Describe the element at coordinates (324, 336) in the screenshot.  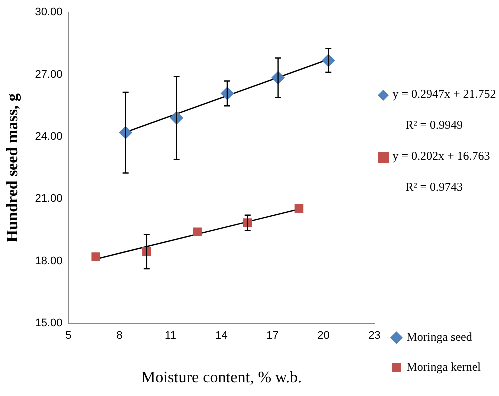
I see `x-tick-label: 20` at that location.